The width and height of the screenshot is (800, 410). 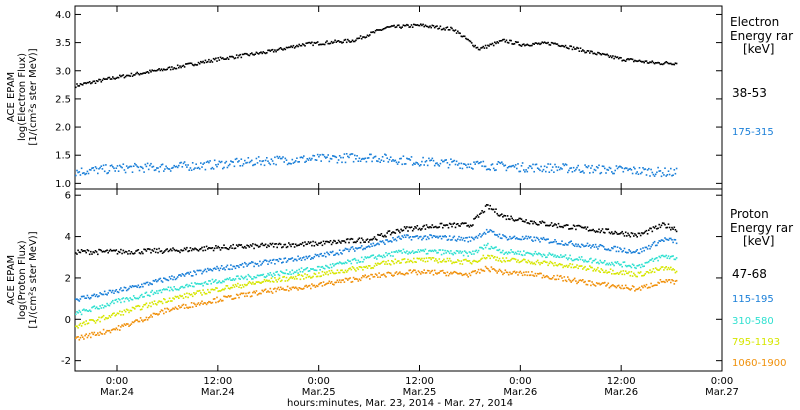 What do you see at coordinates (117, 392) in the screenshot?
I see `x-tick-date-label: Mar.24` at bounding box center [117, 392].